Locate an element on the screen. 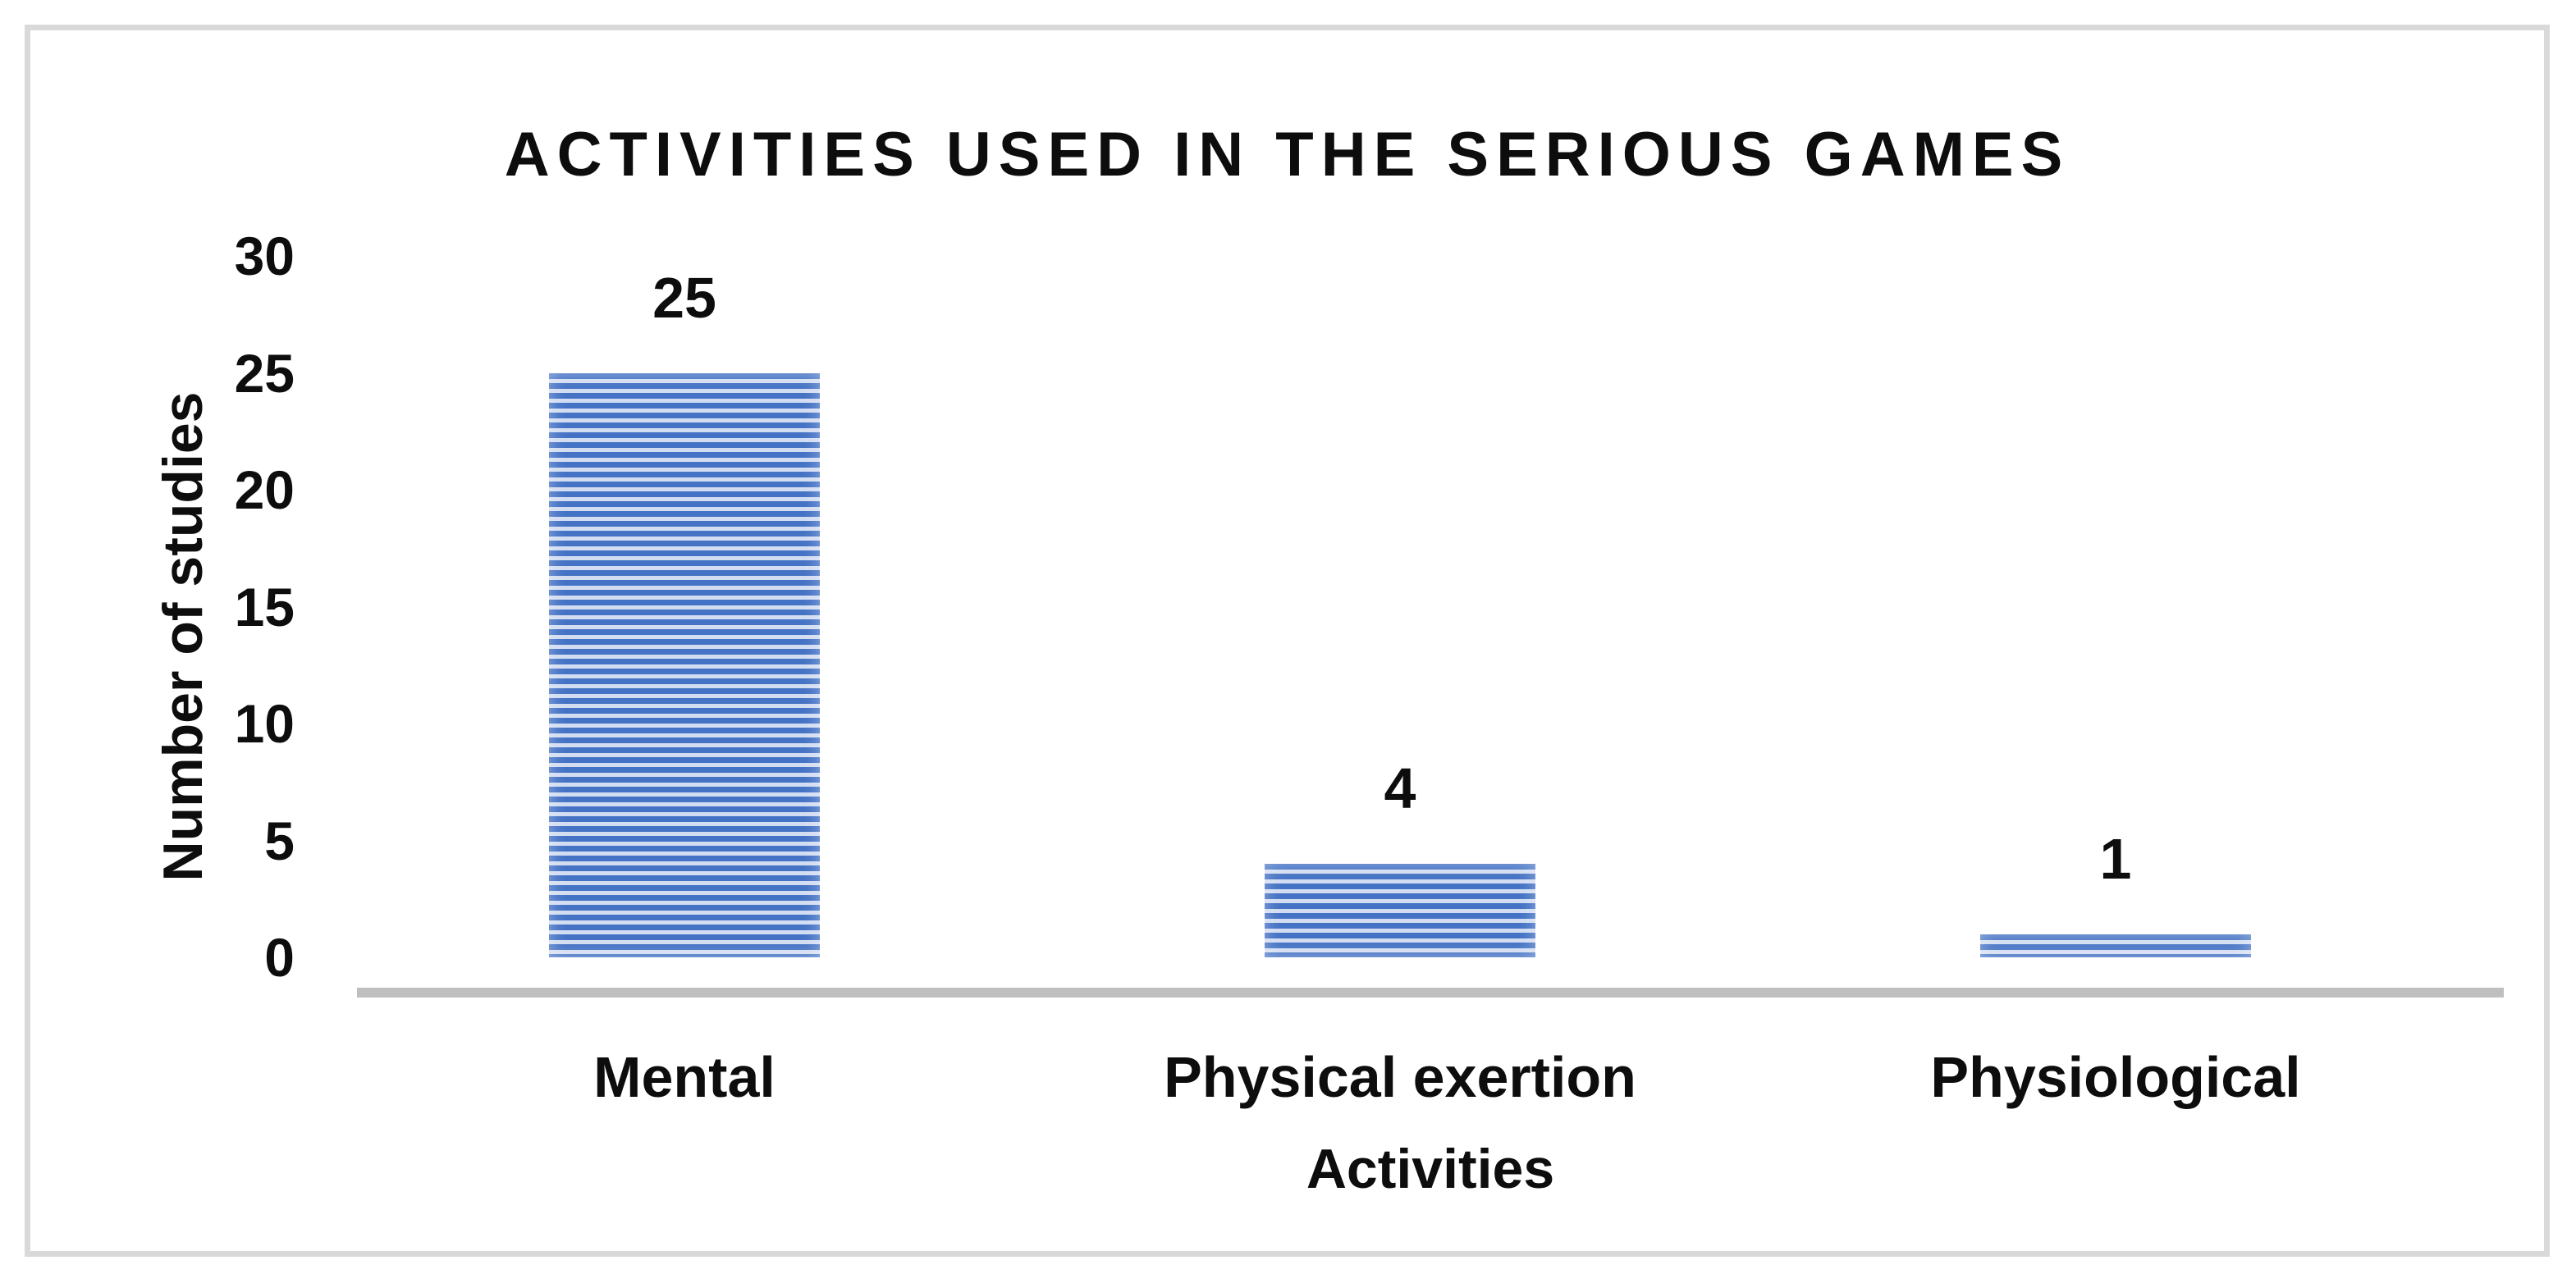 The height and width of the screenshot is (1283, 2576). y-tick-label-5: 5 is located at coordinates (279, 840).